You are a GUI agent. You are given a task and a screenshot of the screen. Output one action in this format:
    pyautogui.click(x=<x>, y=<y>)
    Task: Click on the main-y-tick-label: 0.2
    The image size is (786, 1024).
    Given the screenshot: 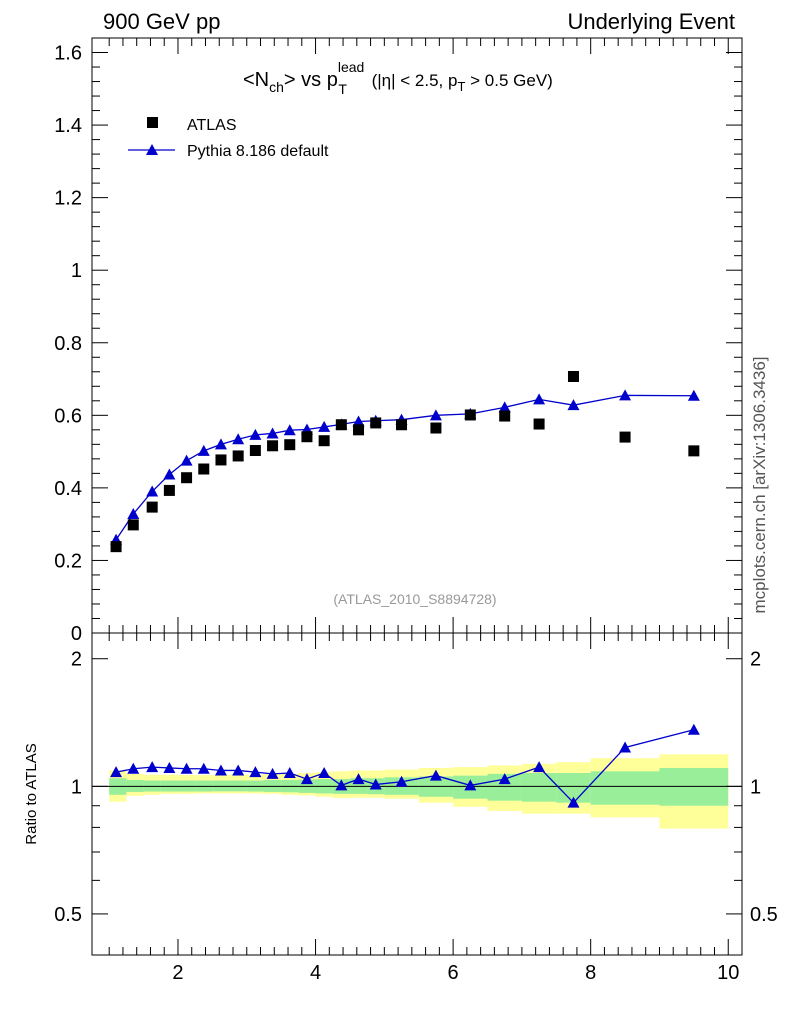 What is the action you would take?
    pyautogui.click(x=68, y=561)
    